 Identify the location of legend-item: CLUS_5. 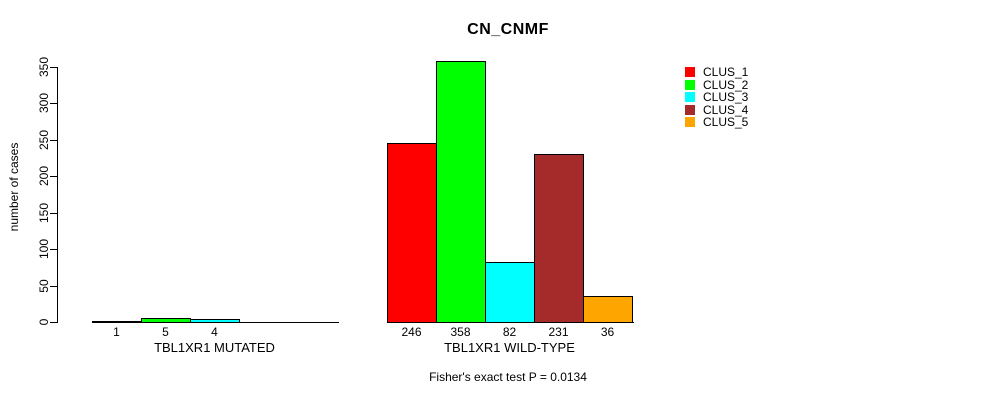
(745, 122).